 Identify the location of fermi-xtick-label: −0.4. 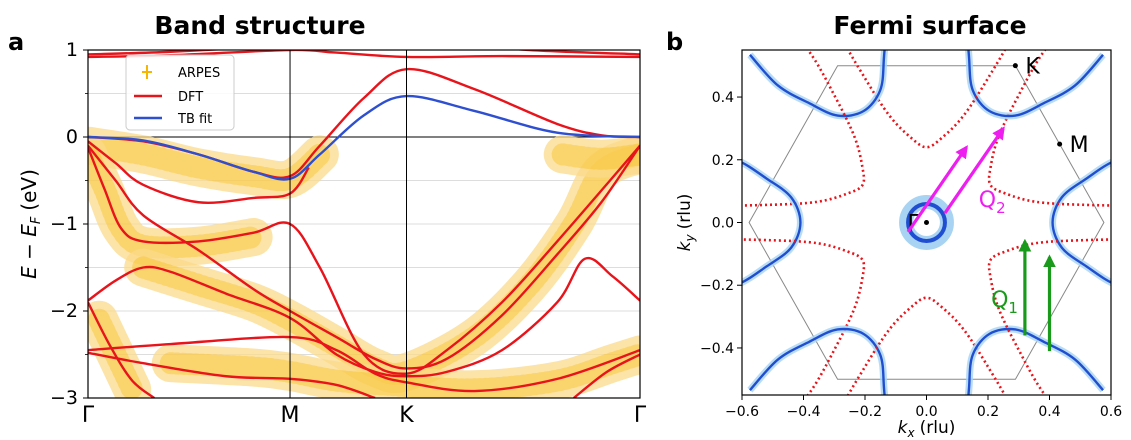
(804, 412).